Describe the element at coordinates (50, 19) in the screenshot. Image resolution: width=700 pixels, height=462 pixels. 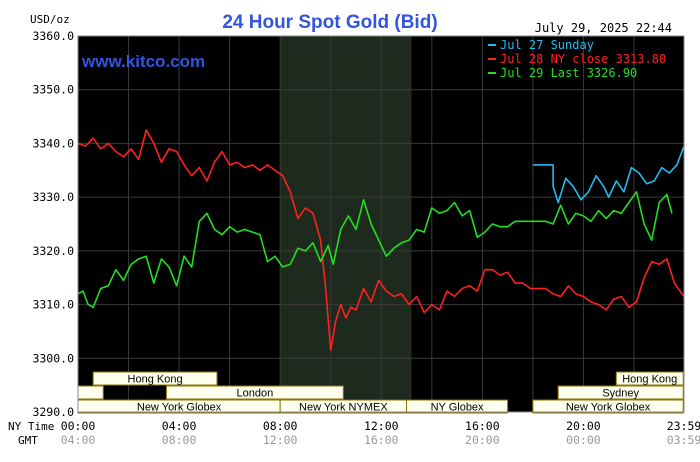
I see `y-axis-unit-label: USD/oz` at that location.